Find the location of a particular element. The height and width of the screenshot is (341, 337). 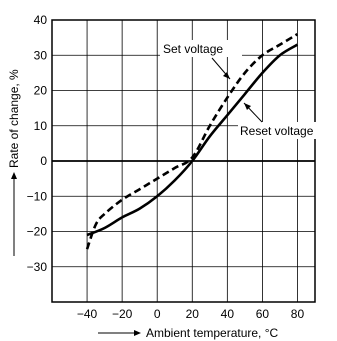

y-tick-label: −20 is located at coordinates (37, 232).